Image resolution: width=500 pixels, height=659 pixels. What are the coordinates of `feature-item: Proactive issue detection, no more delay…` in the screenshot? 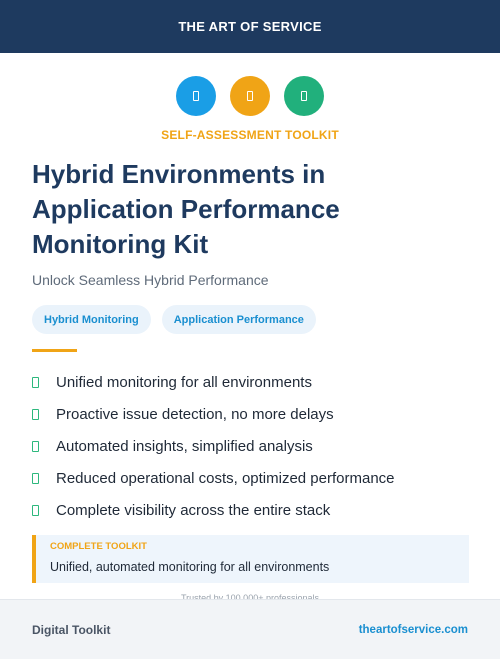 It's located at (213, 414).